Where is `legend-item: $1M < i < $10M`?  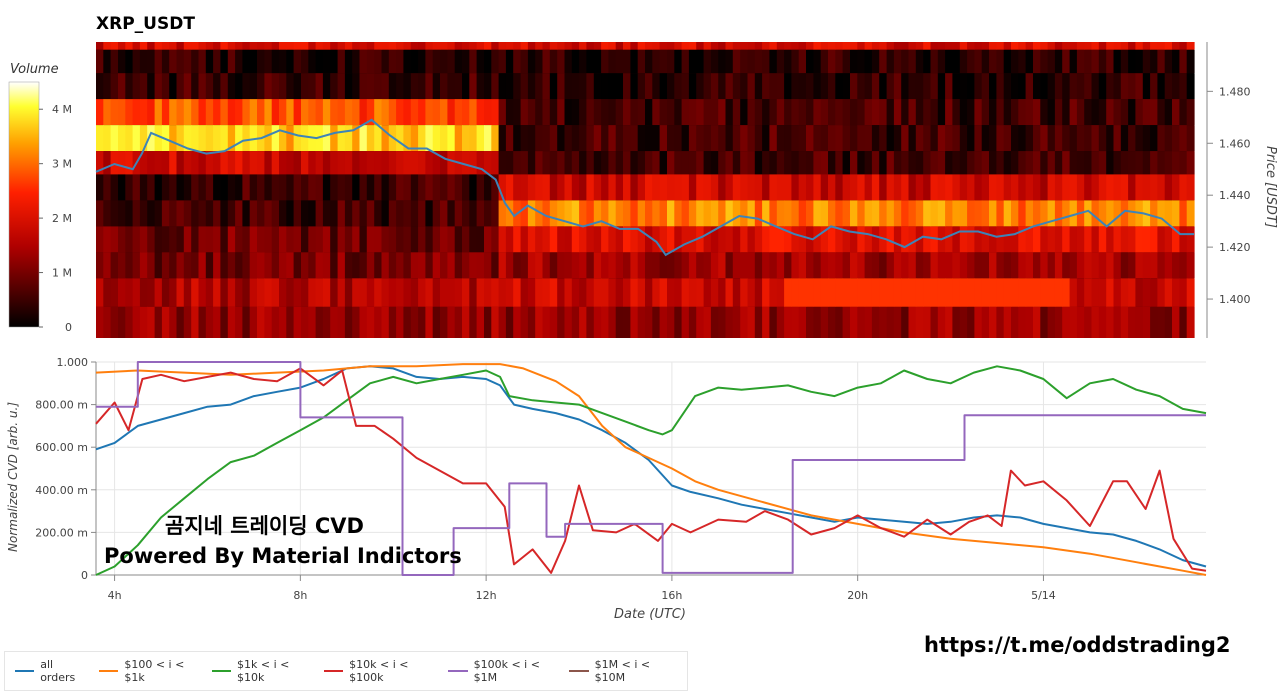 legend-item: $1M < i < $10M is located at coordinates (621, 671).